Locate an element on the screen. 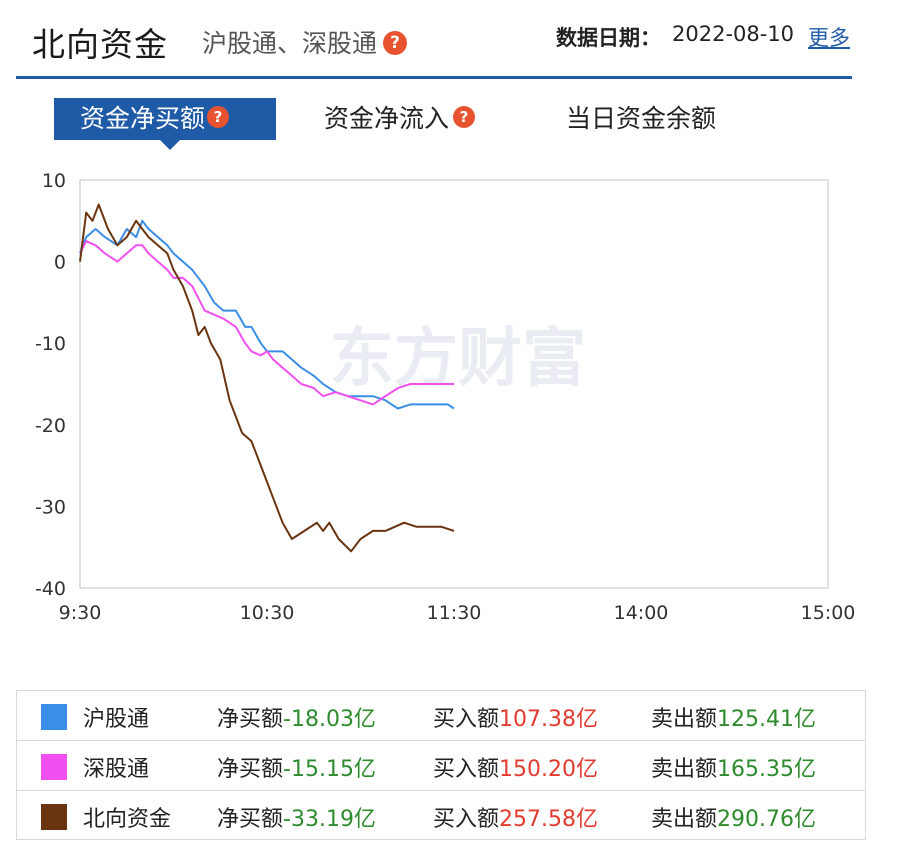 Image resolution: width=900 pixels, height=858 pixels. series-name: 深股通 is located at coordinates (116, 769).